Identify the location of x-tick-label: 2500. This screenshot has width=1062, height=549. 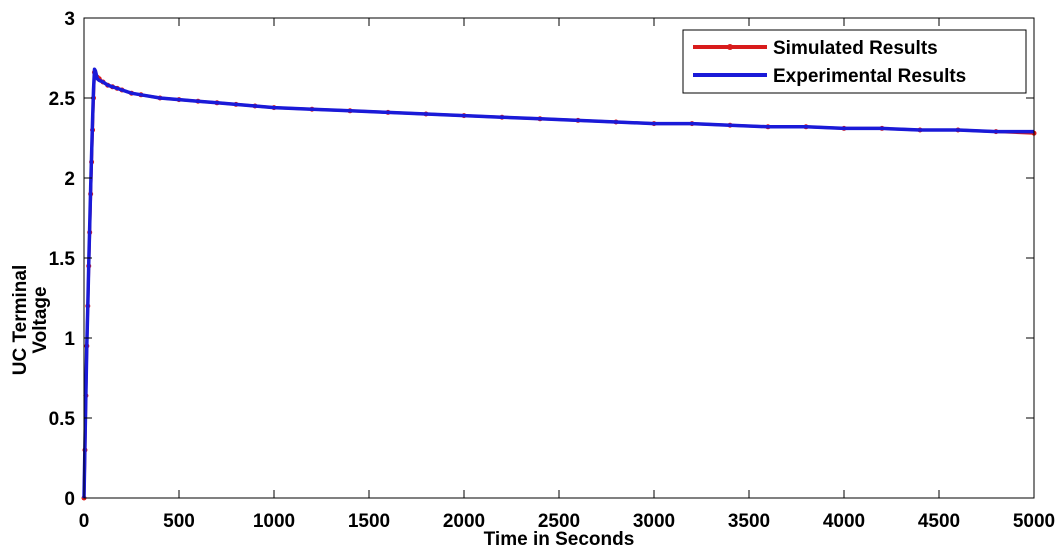
(559, 521).